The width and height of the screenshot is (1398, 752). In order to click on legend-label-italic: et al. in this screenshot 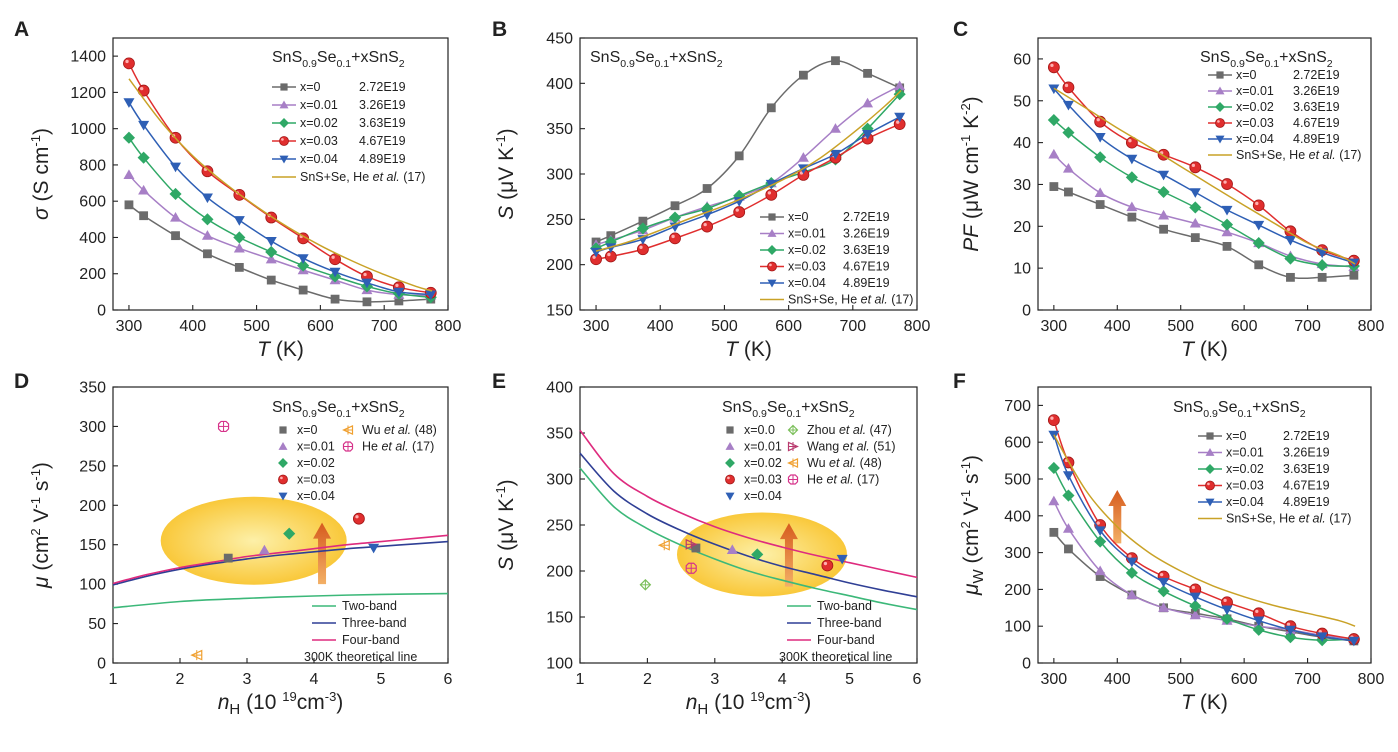, I will do `click(397, 430)`.